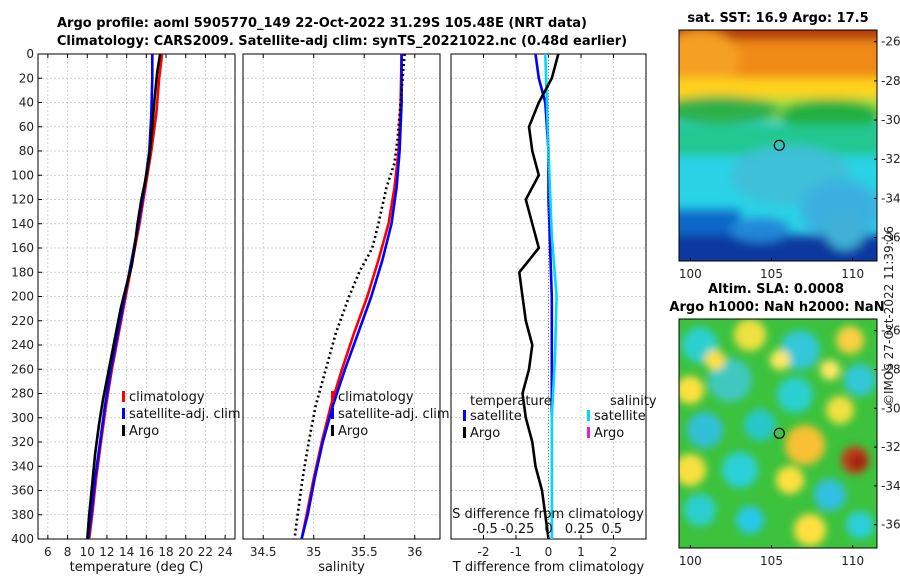 The height and width of the screenshot is (580, 900). What do you see at coordinates (777, 18) in the screenshot?
I see `sst-map-title: sat. SST: 16.9 Argo: 17.5` at bounding box center [777, 18].